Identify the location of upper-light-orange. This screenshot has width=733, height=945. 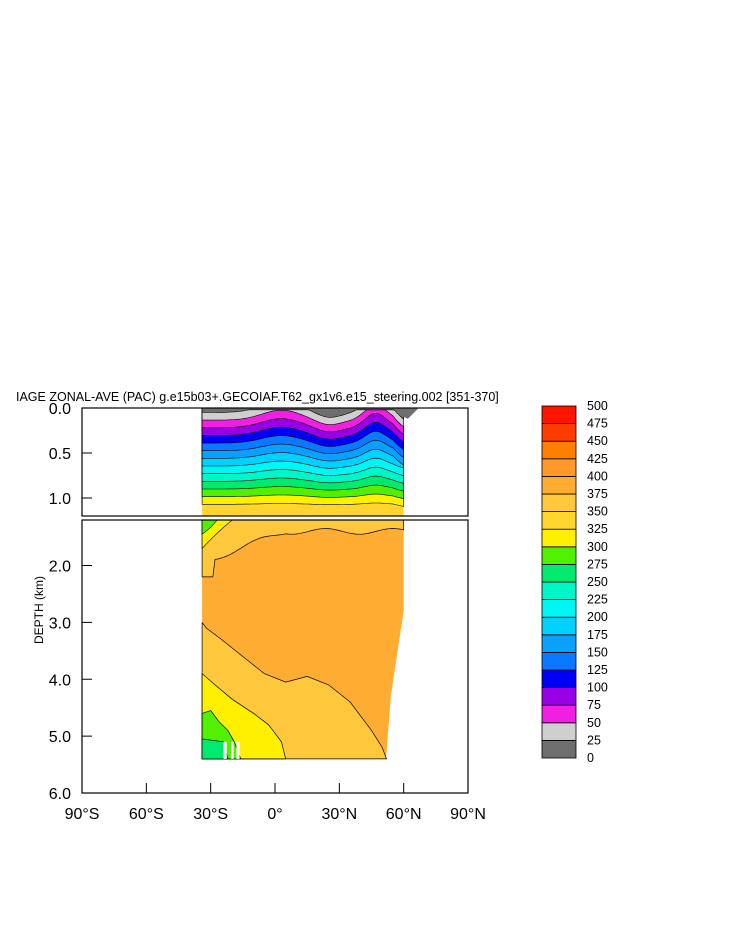
(303, 549).